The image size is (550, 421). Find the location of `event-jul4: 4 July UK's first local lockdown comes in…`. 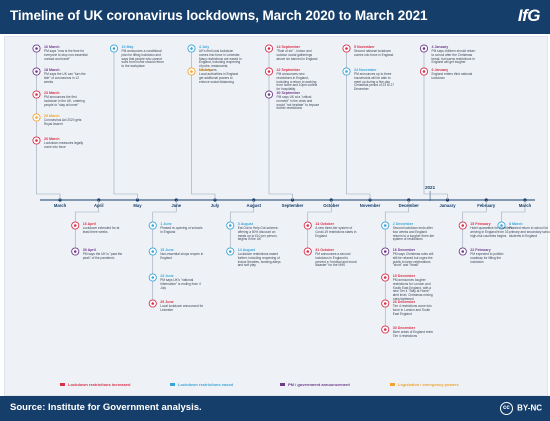

event-jul4: 4 July UK's first local lockdown comes in… is located at coordinates (221, 59).